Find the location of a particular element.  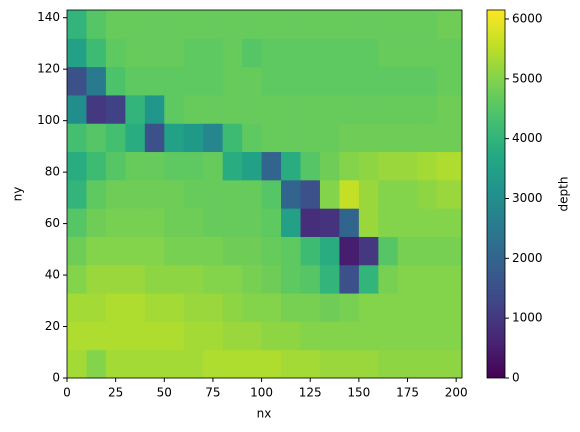

y-axis-label: ny is located at coordinates (18, 194).